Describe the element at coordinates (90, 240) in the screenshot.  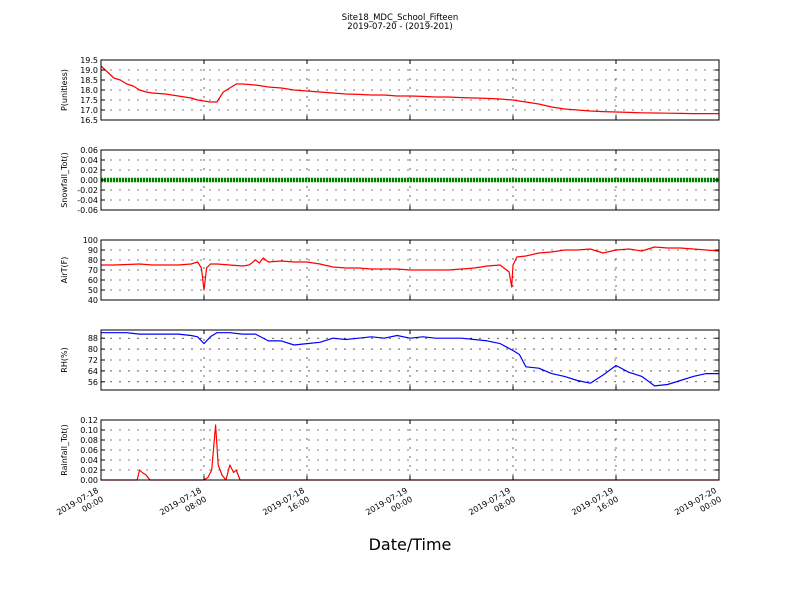
I see `y-tick-label: 100` at that location.